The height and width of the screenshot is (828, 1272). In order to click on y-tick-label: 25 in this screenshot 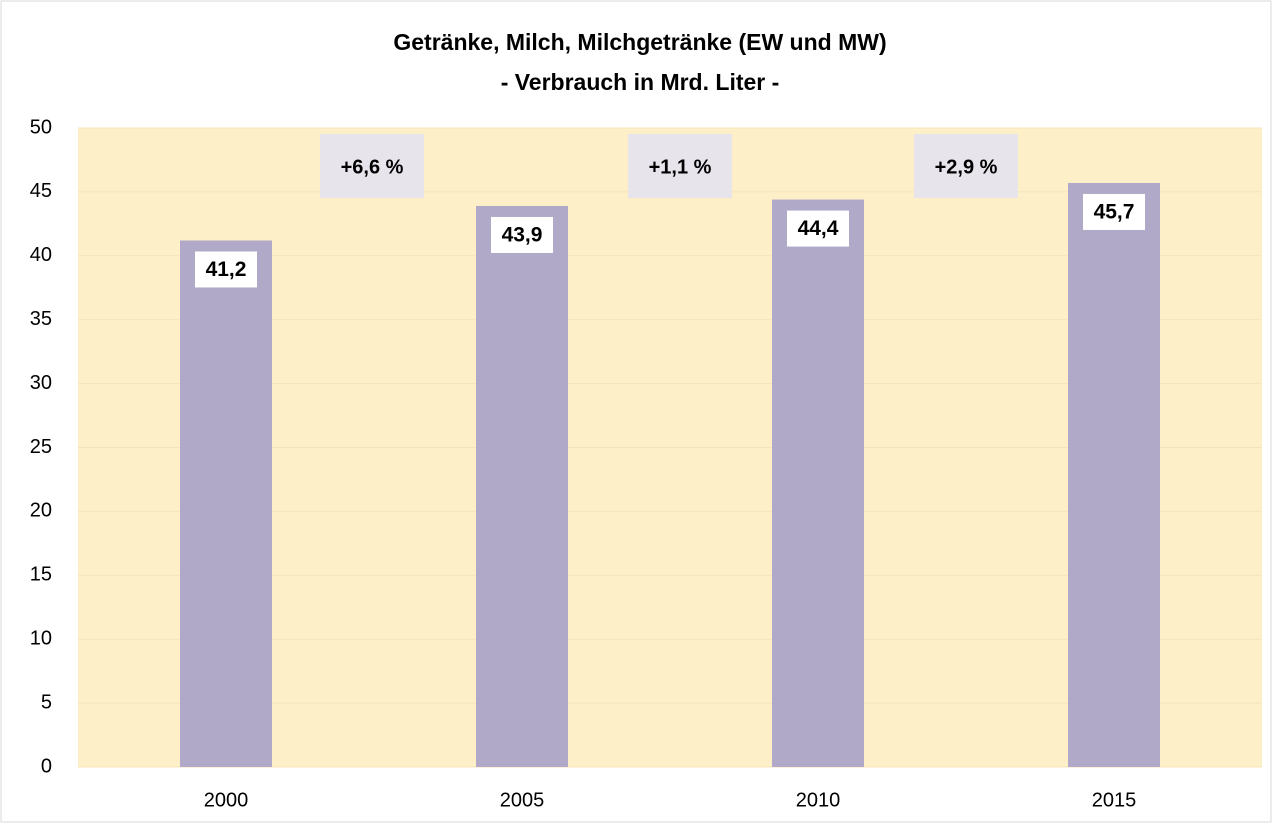, I will do `click(41, 447)`.